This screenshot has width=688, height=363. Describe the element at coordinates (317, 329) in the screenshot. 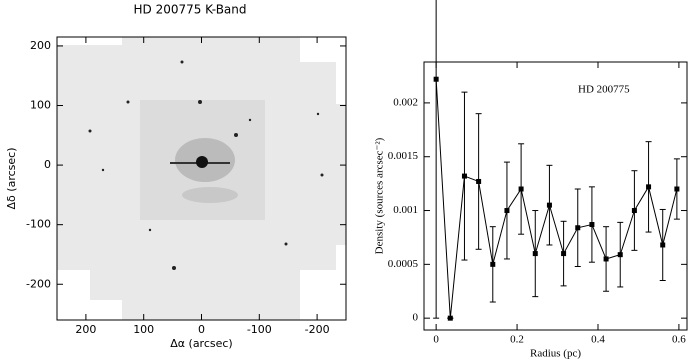

I see `x-tick-label: -200` at that location.